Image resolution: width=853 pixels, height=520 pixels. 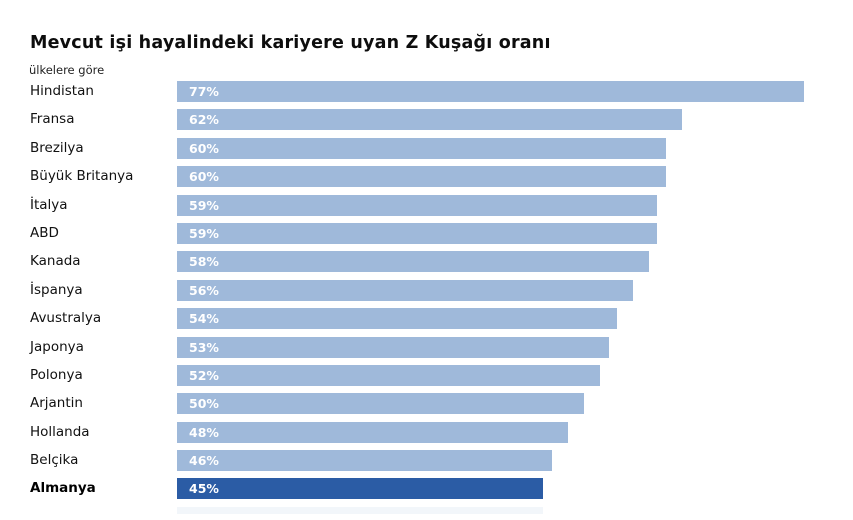 I want to click on value-label: 48%, so click(x=204, y=432).